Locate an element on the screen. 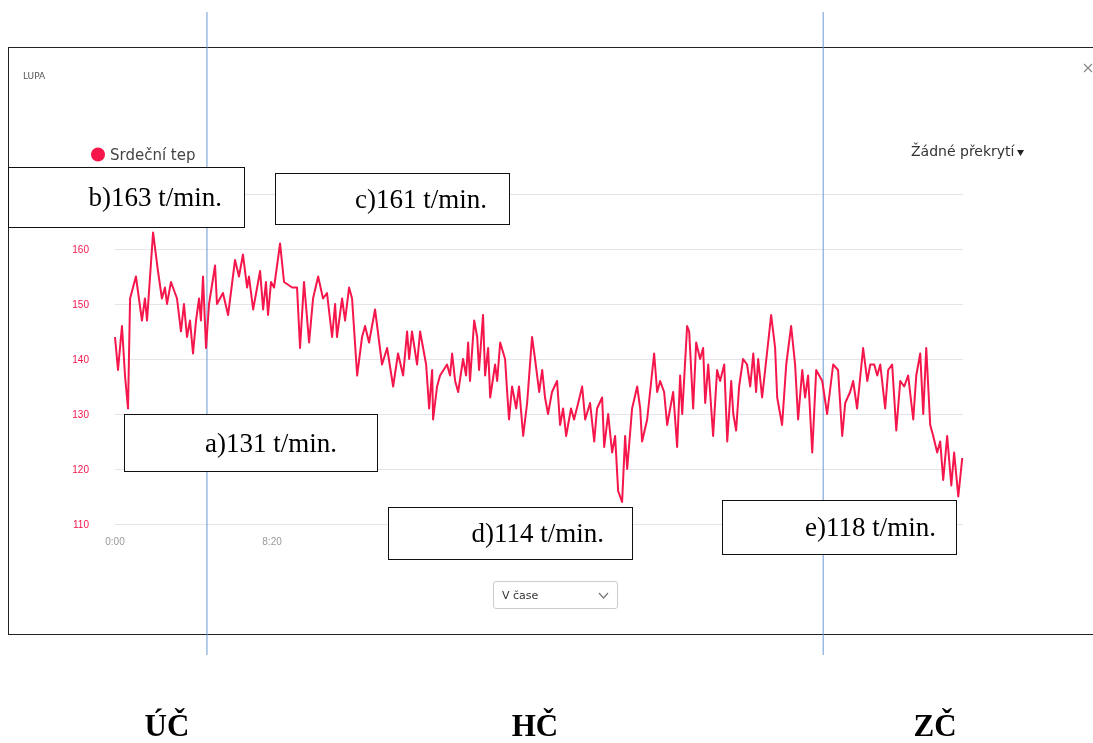  text: Žádné překrytí is located at coordinates (963, 151).